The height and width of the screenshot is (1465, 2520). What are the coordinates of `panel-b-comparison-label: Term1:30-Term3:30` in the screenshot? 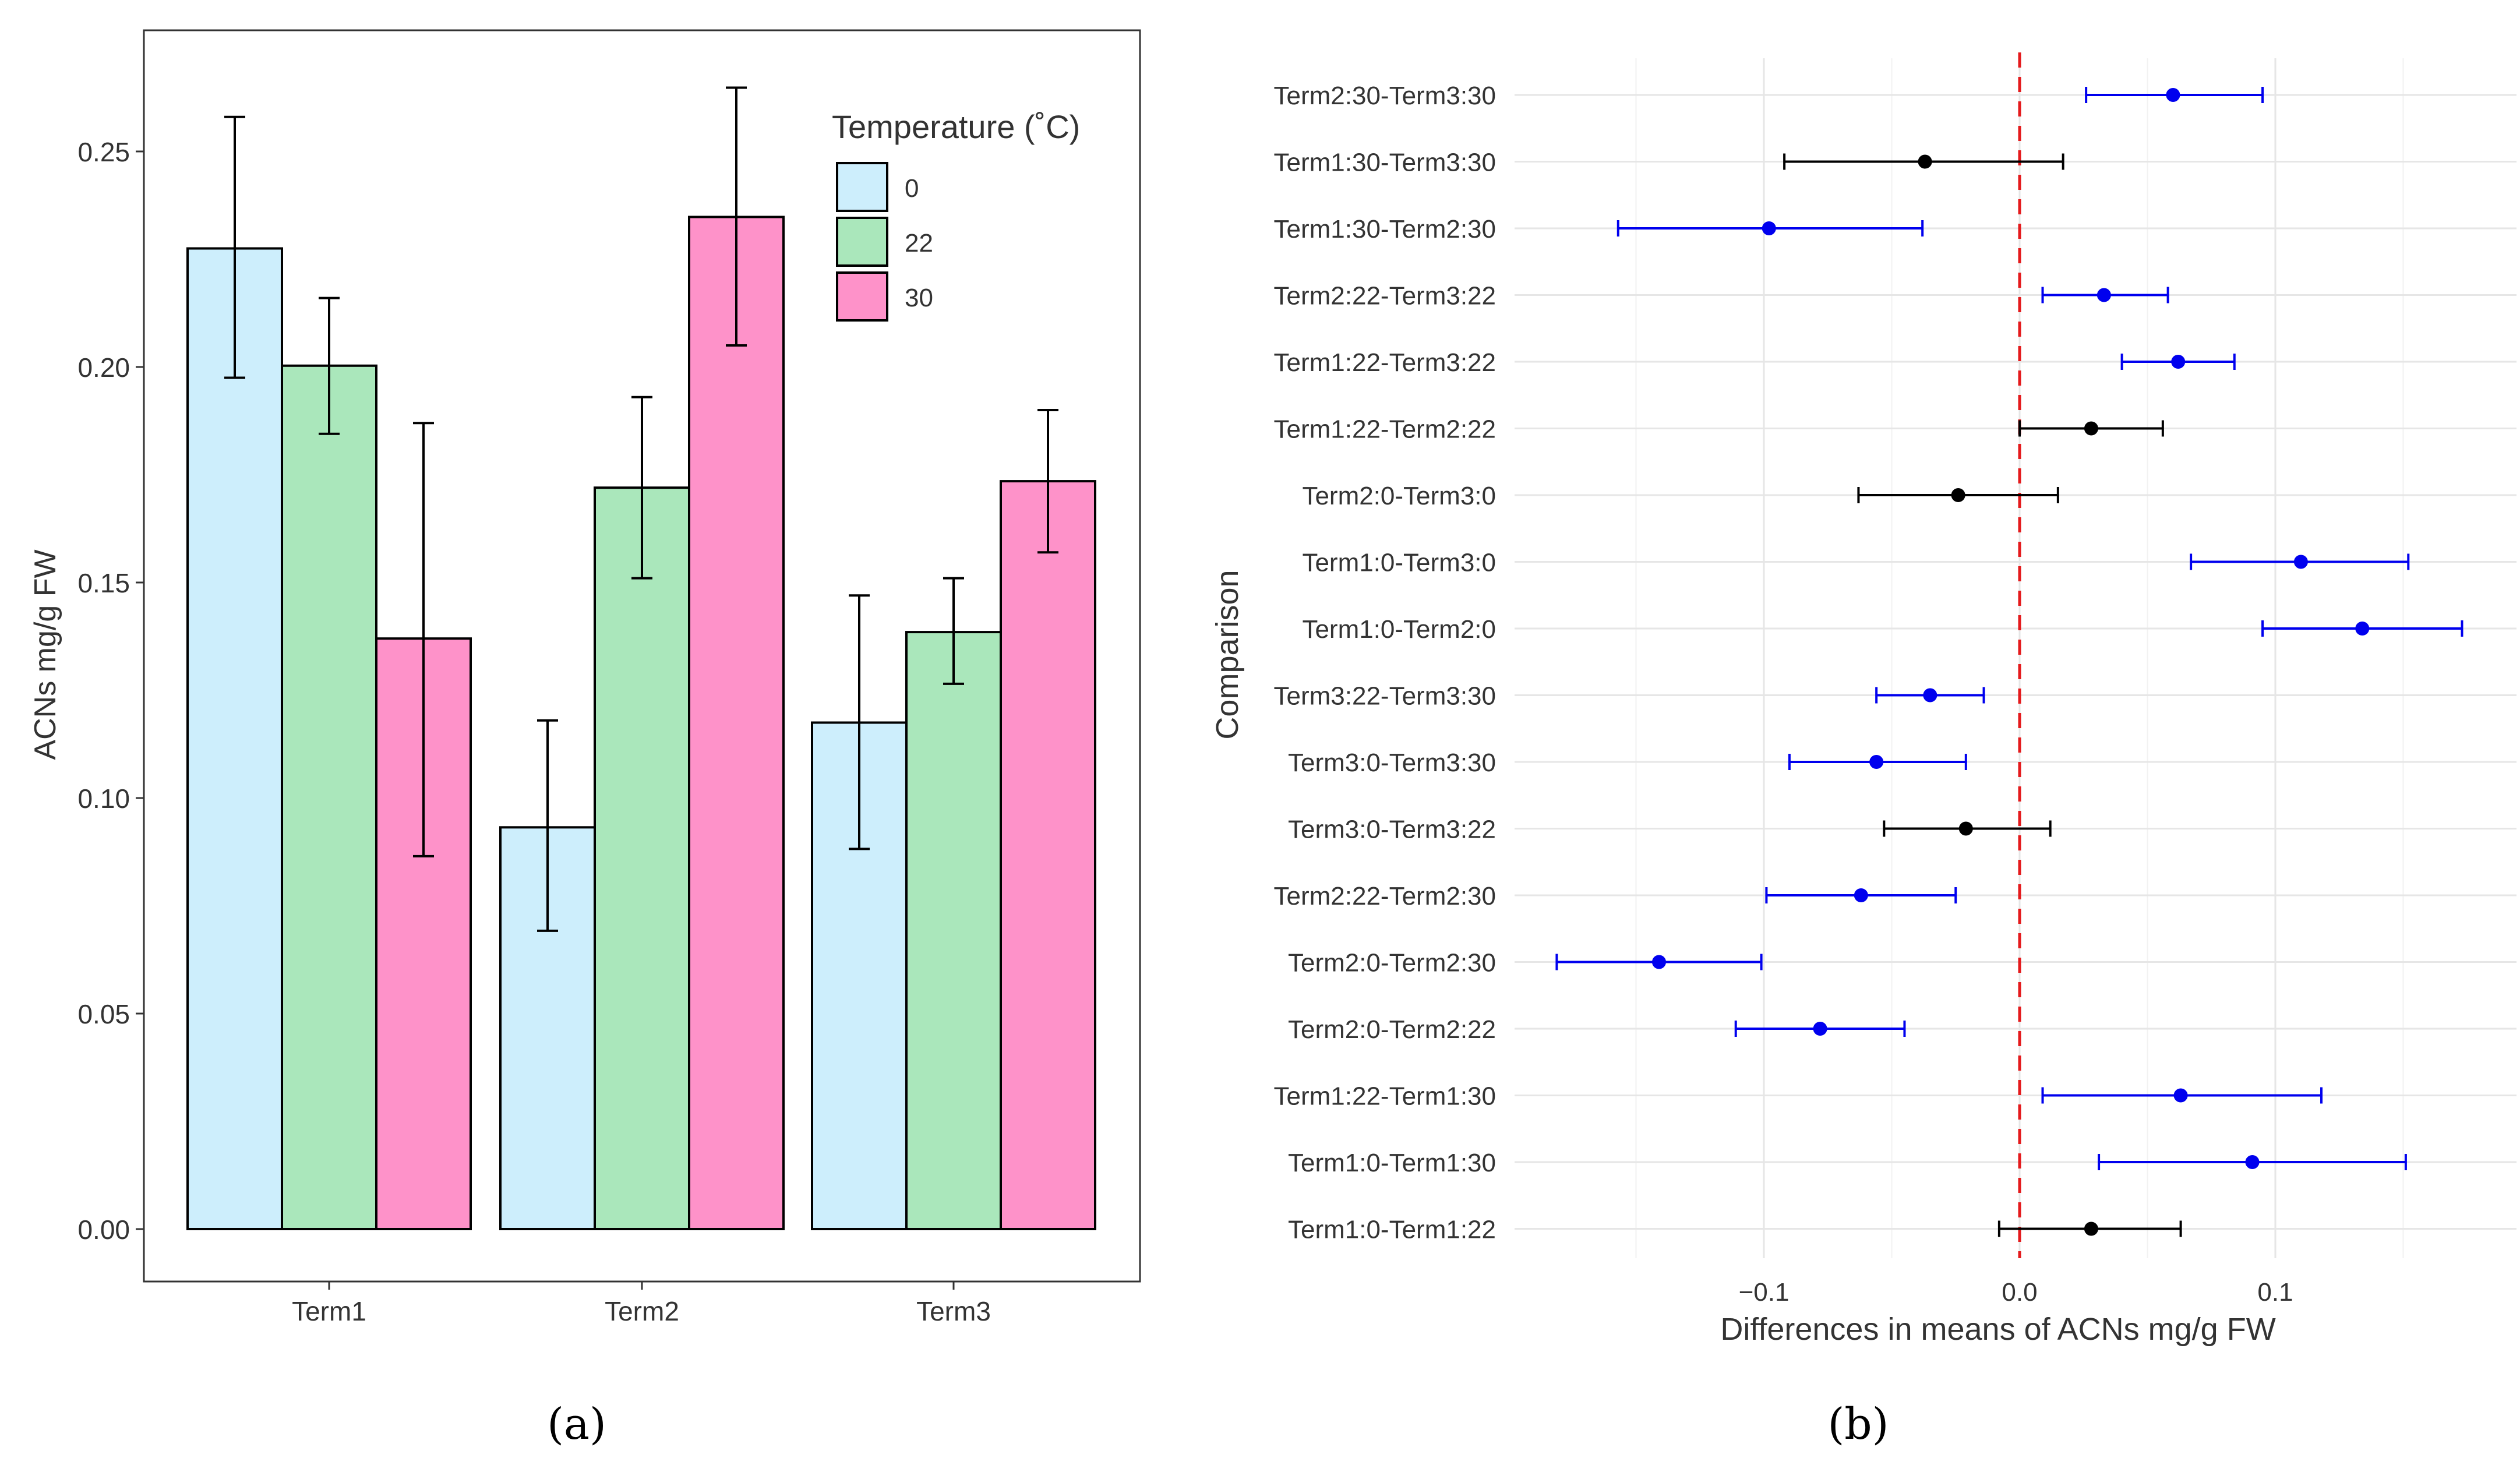 It's located at (1385, 163).